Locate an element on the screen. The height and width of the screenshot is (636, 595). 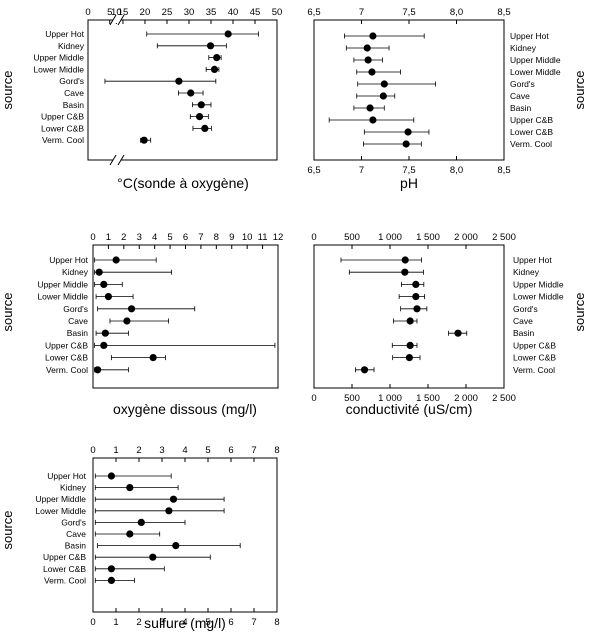
top-tick-label: 5 is located at coordinates (169, 237).